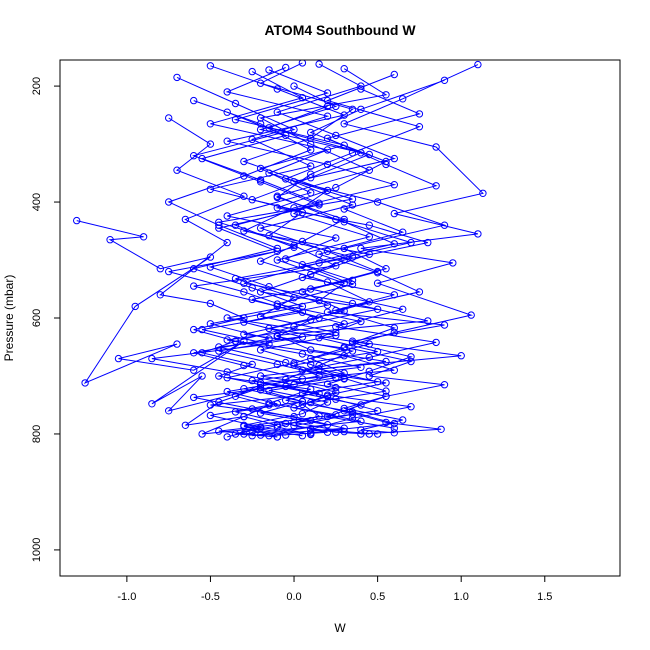 The width and height of the screenshot is (650, 650). I want to click on x-tick-label: 0.0, so click(293, 597).